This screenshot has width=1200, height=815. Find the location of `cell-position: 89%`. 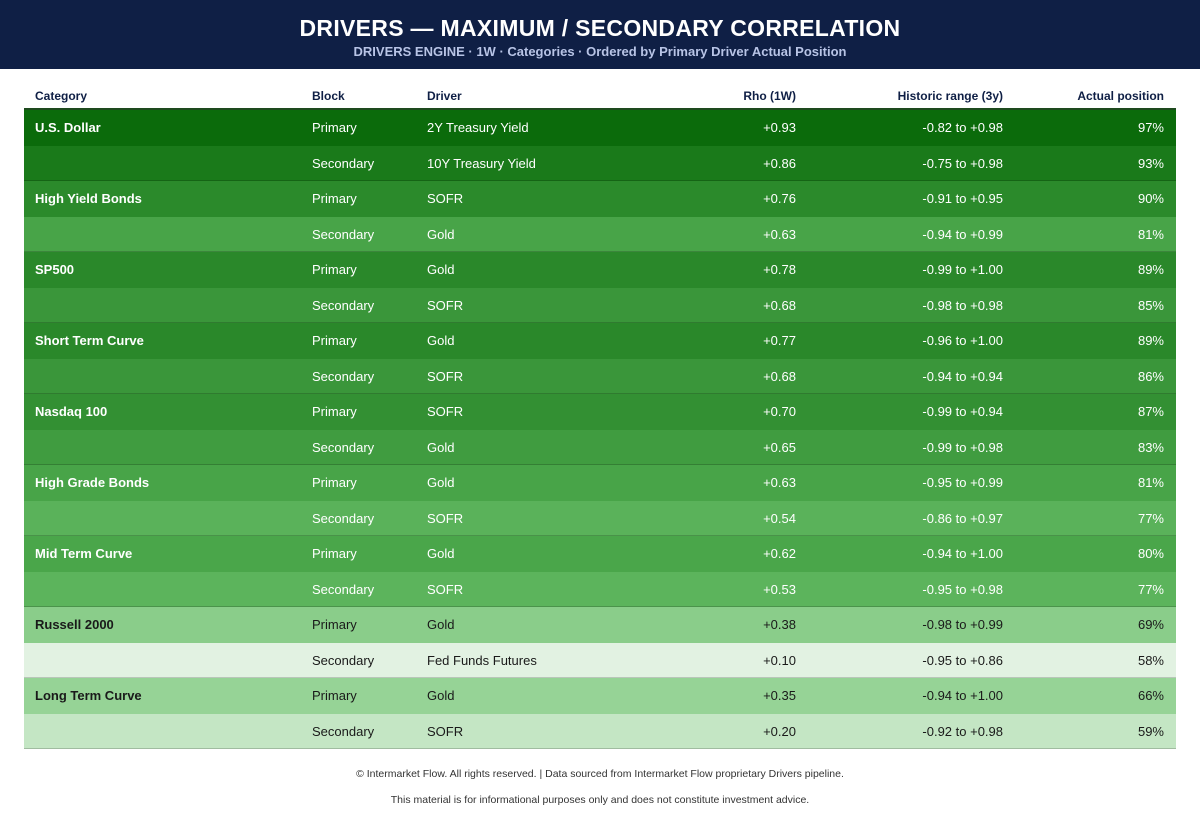

cell-position: 89% is located at coordinates (1150, 269).